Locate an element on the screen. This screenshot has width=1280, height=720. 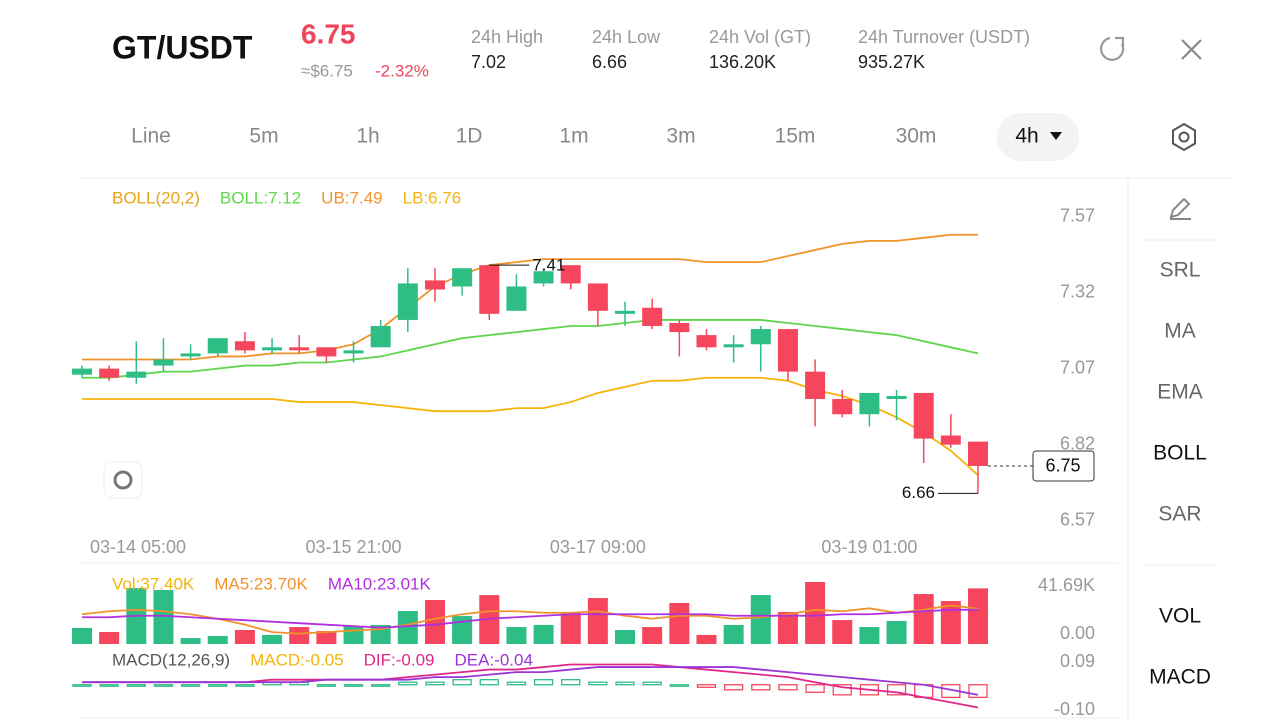
dropdown-arrow is located at coordinates (1056, 136).